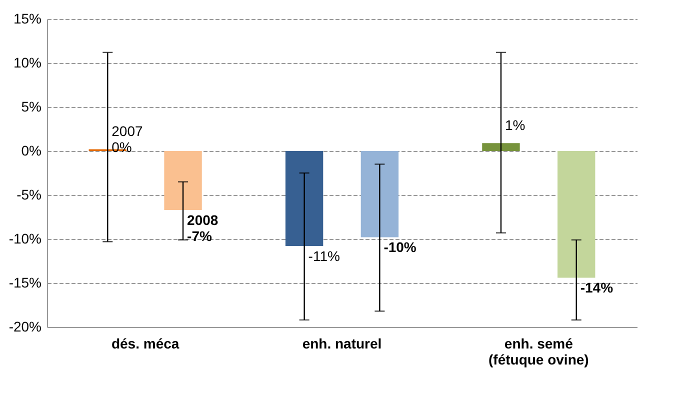  What do you see at coordinates (202, 220) in the screenshot?
I see `series-label: 2008` at bounding box center [202, 220].